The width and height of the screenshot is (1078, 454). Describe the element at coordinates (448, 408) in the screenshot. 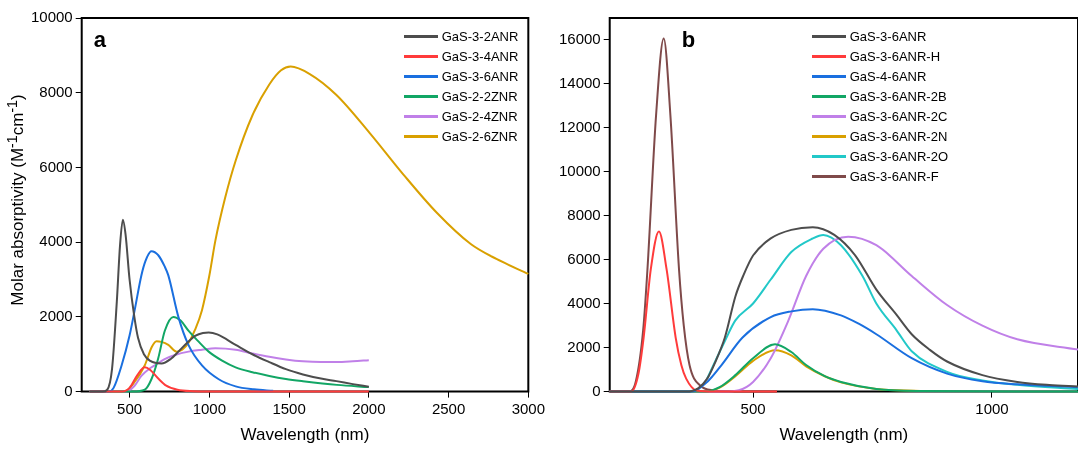

I see `x-tick-label: 2500` at that location.